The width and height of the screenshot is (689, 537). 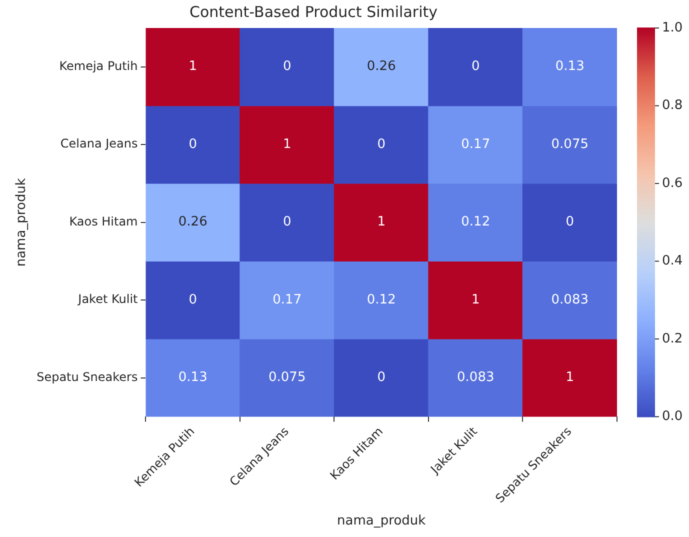 What do you see at coordinates (672, 106) in the screenshot?
I see `color-bar-label: 0.8` at bounding box center [672, 106].